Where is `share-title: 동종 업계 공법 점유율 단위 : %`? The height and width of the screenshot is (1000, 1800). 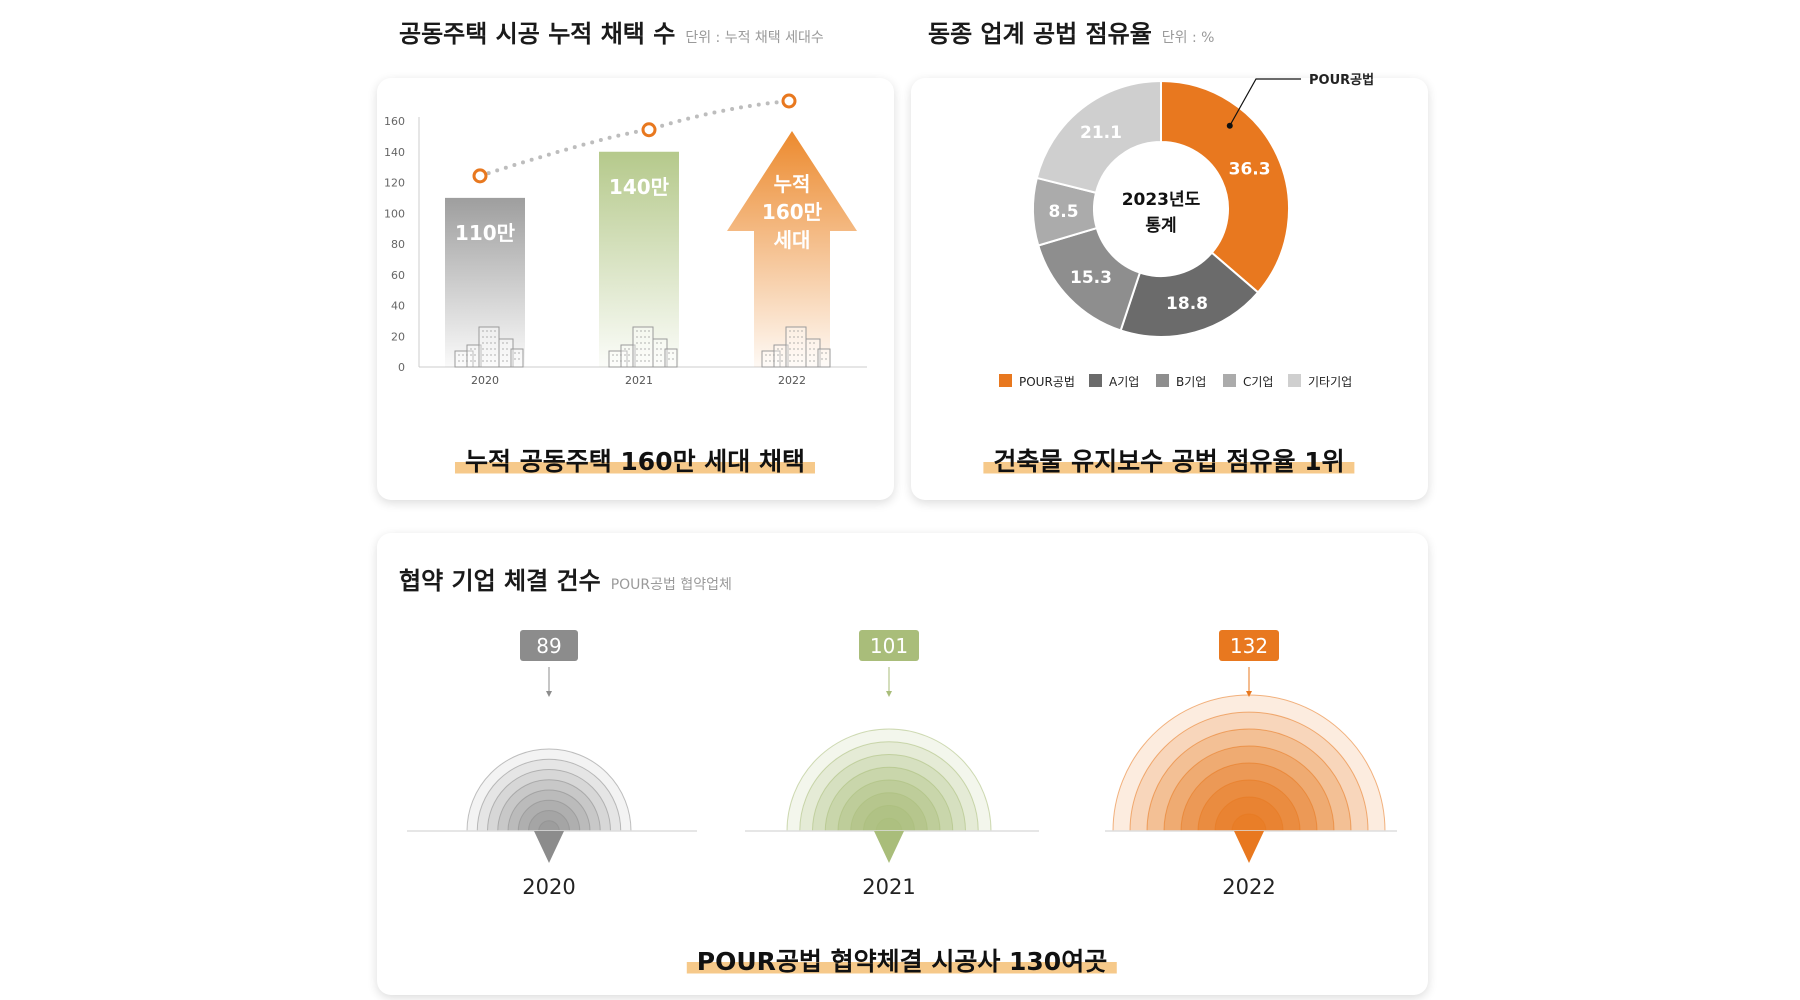 share-title: 동종 업계 공법 점유율 단위 : % is located at coordinates (1071, 31).